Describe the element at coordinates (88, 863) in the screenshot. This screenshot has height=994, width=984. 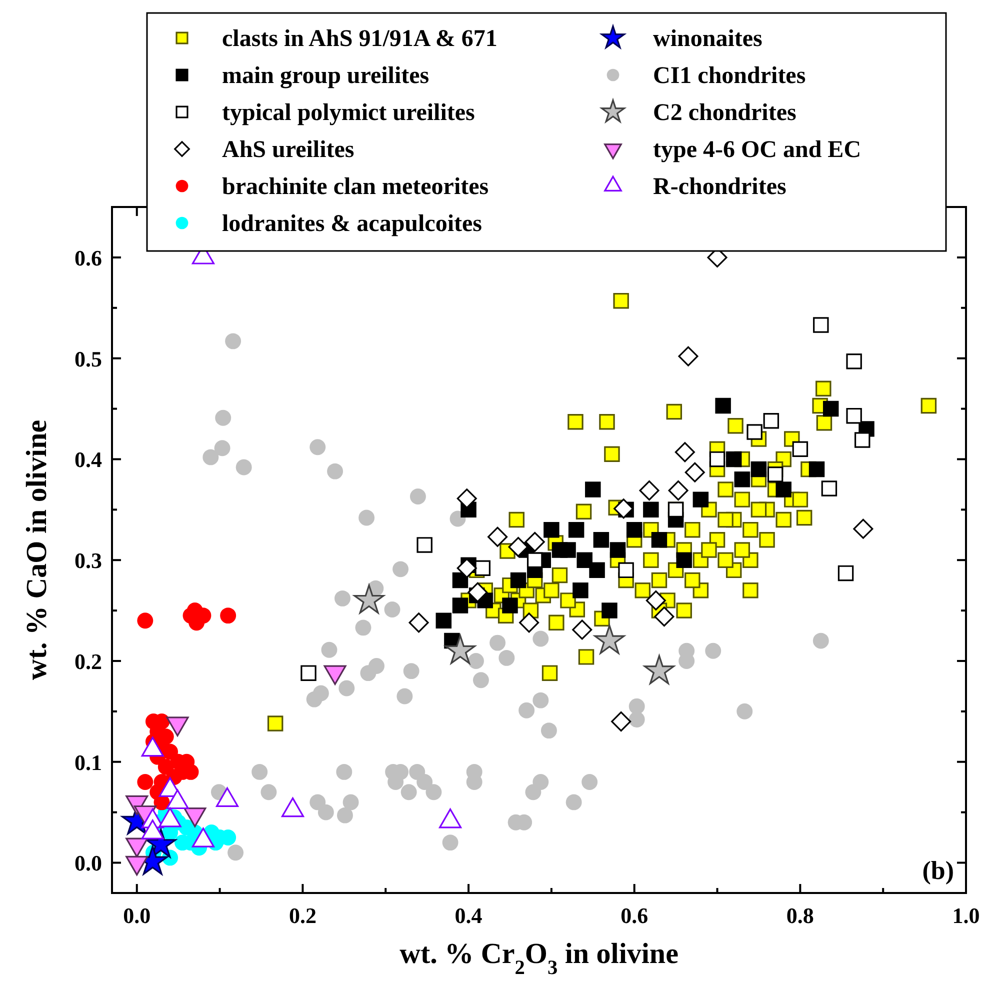
I see `y-tick-label: 0.0` at that location.